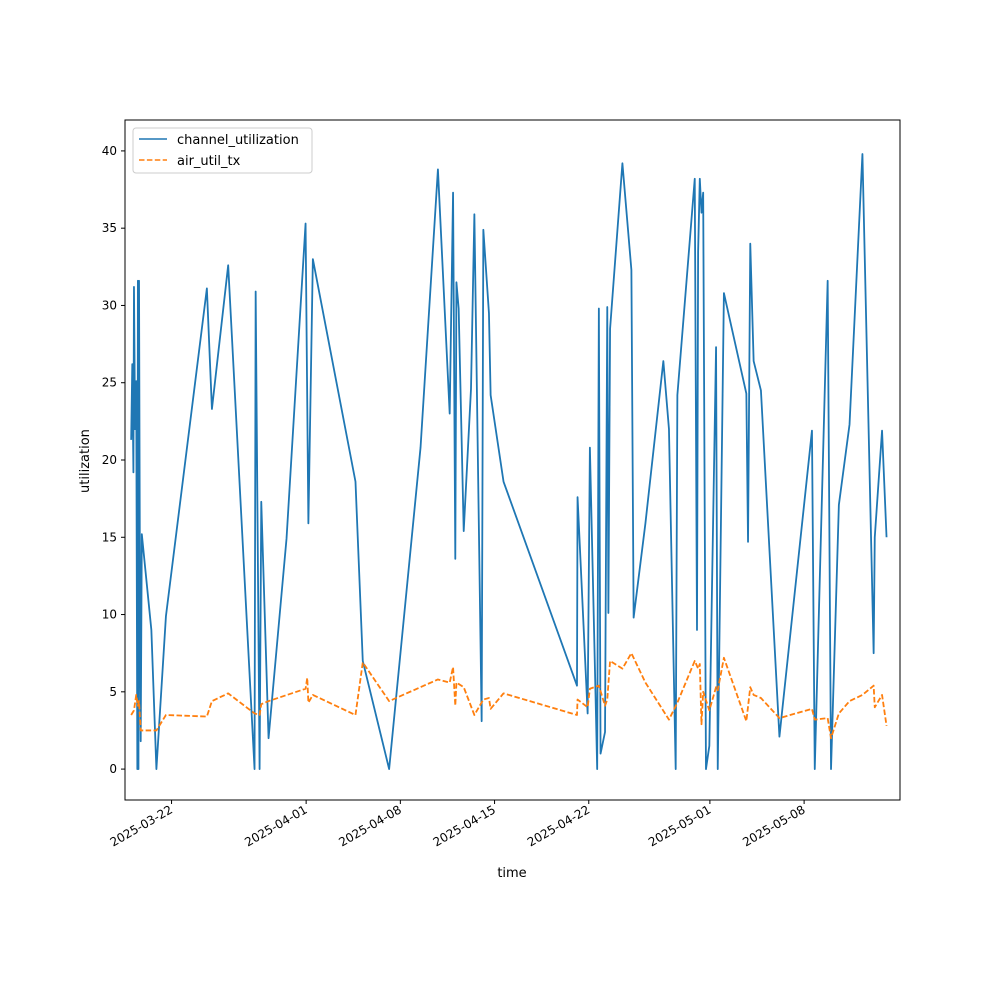 This screenshot has height=1000, width=1000. I want to click on legend-label-air-util-tx: air_util_tx, so click(209, 161).